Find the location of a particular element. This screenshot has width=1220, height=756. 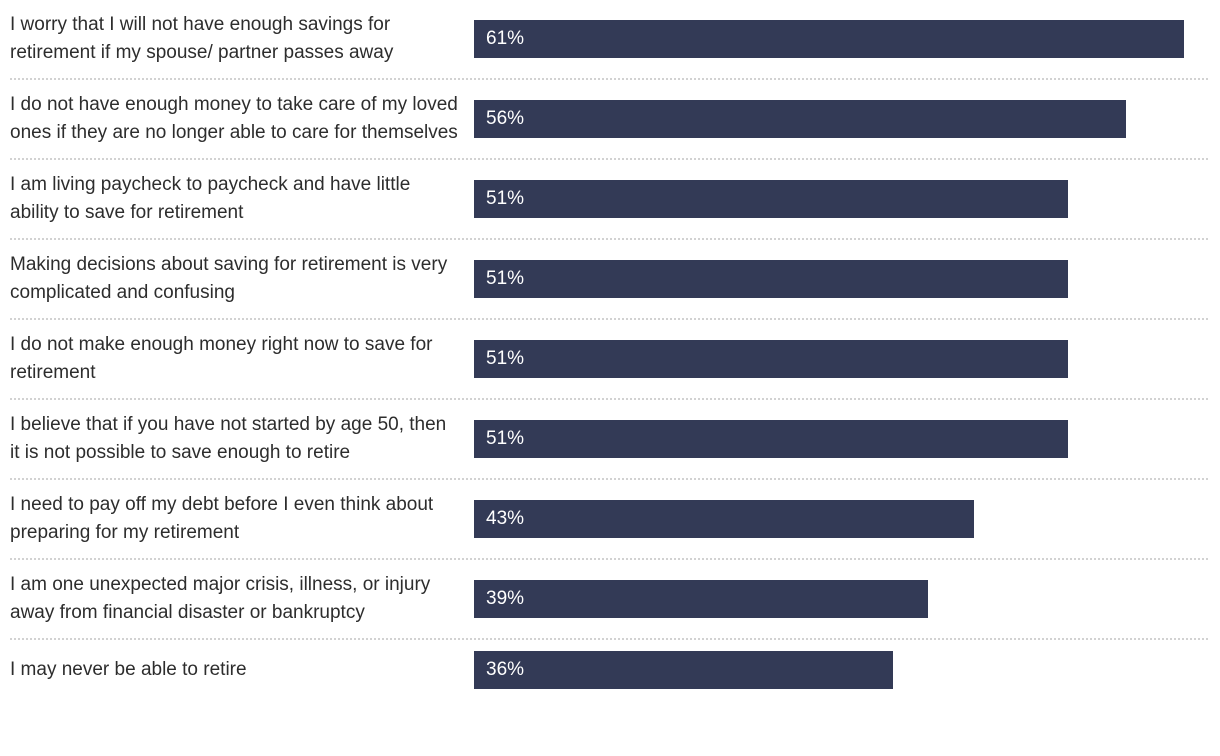

bar-area: 56% is located at coordinates (829, 119).